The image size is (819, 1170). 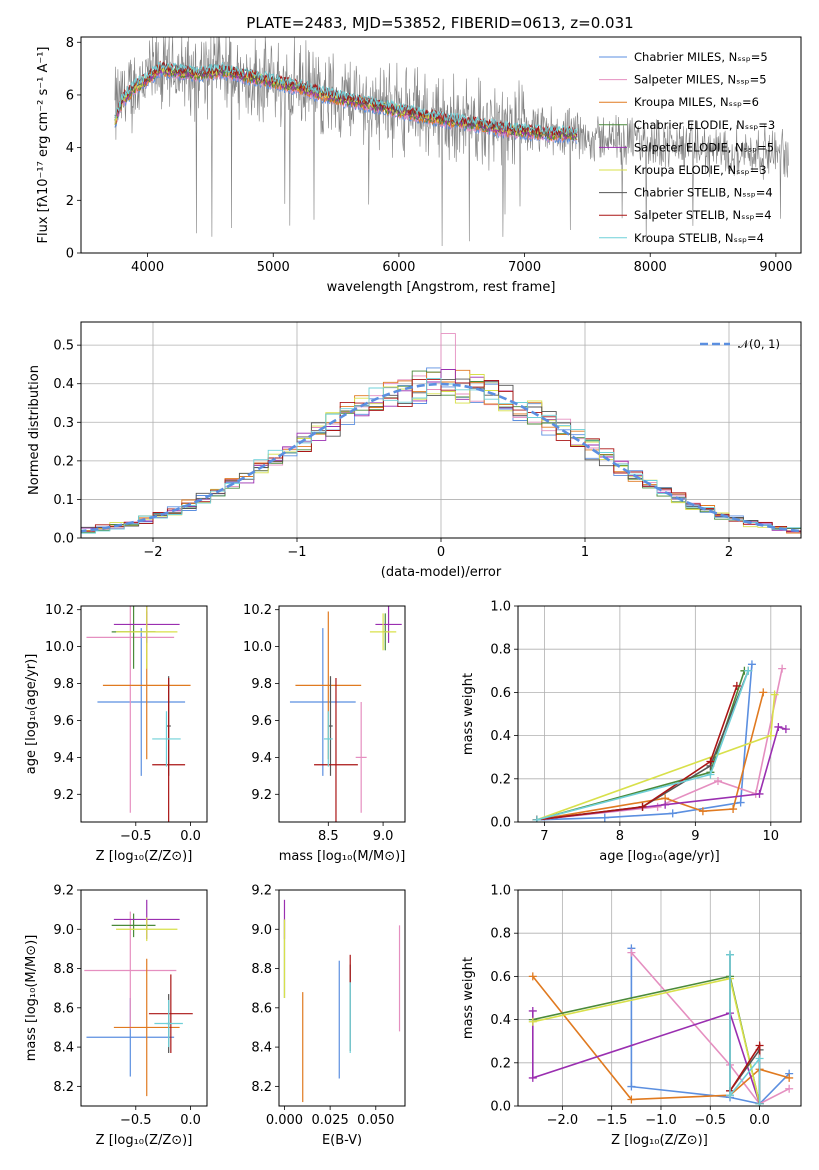 What do you see at coordinates (710, 1120) in the screenshot?
I see `x-tick-label: −0.5` at bounding box center [710, 1120].